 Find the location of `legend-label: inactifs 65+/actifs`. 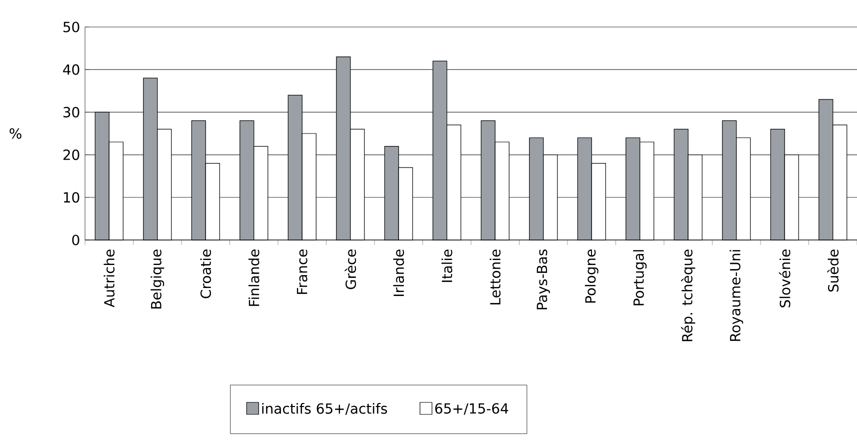

legend-label: inactifs 65+/actifs is located at coordinates (325, 409).